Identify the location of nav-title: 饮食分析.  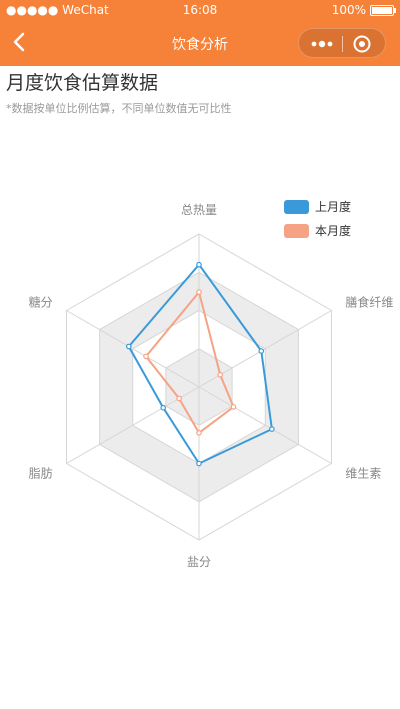
(200, 45).